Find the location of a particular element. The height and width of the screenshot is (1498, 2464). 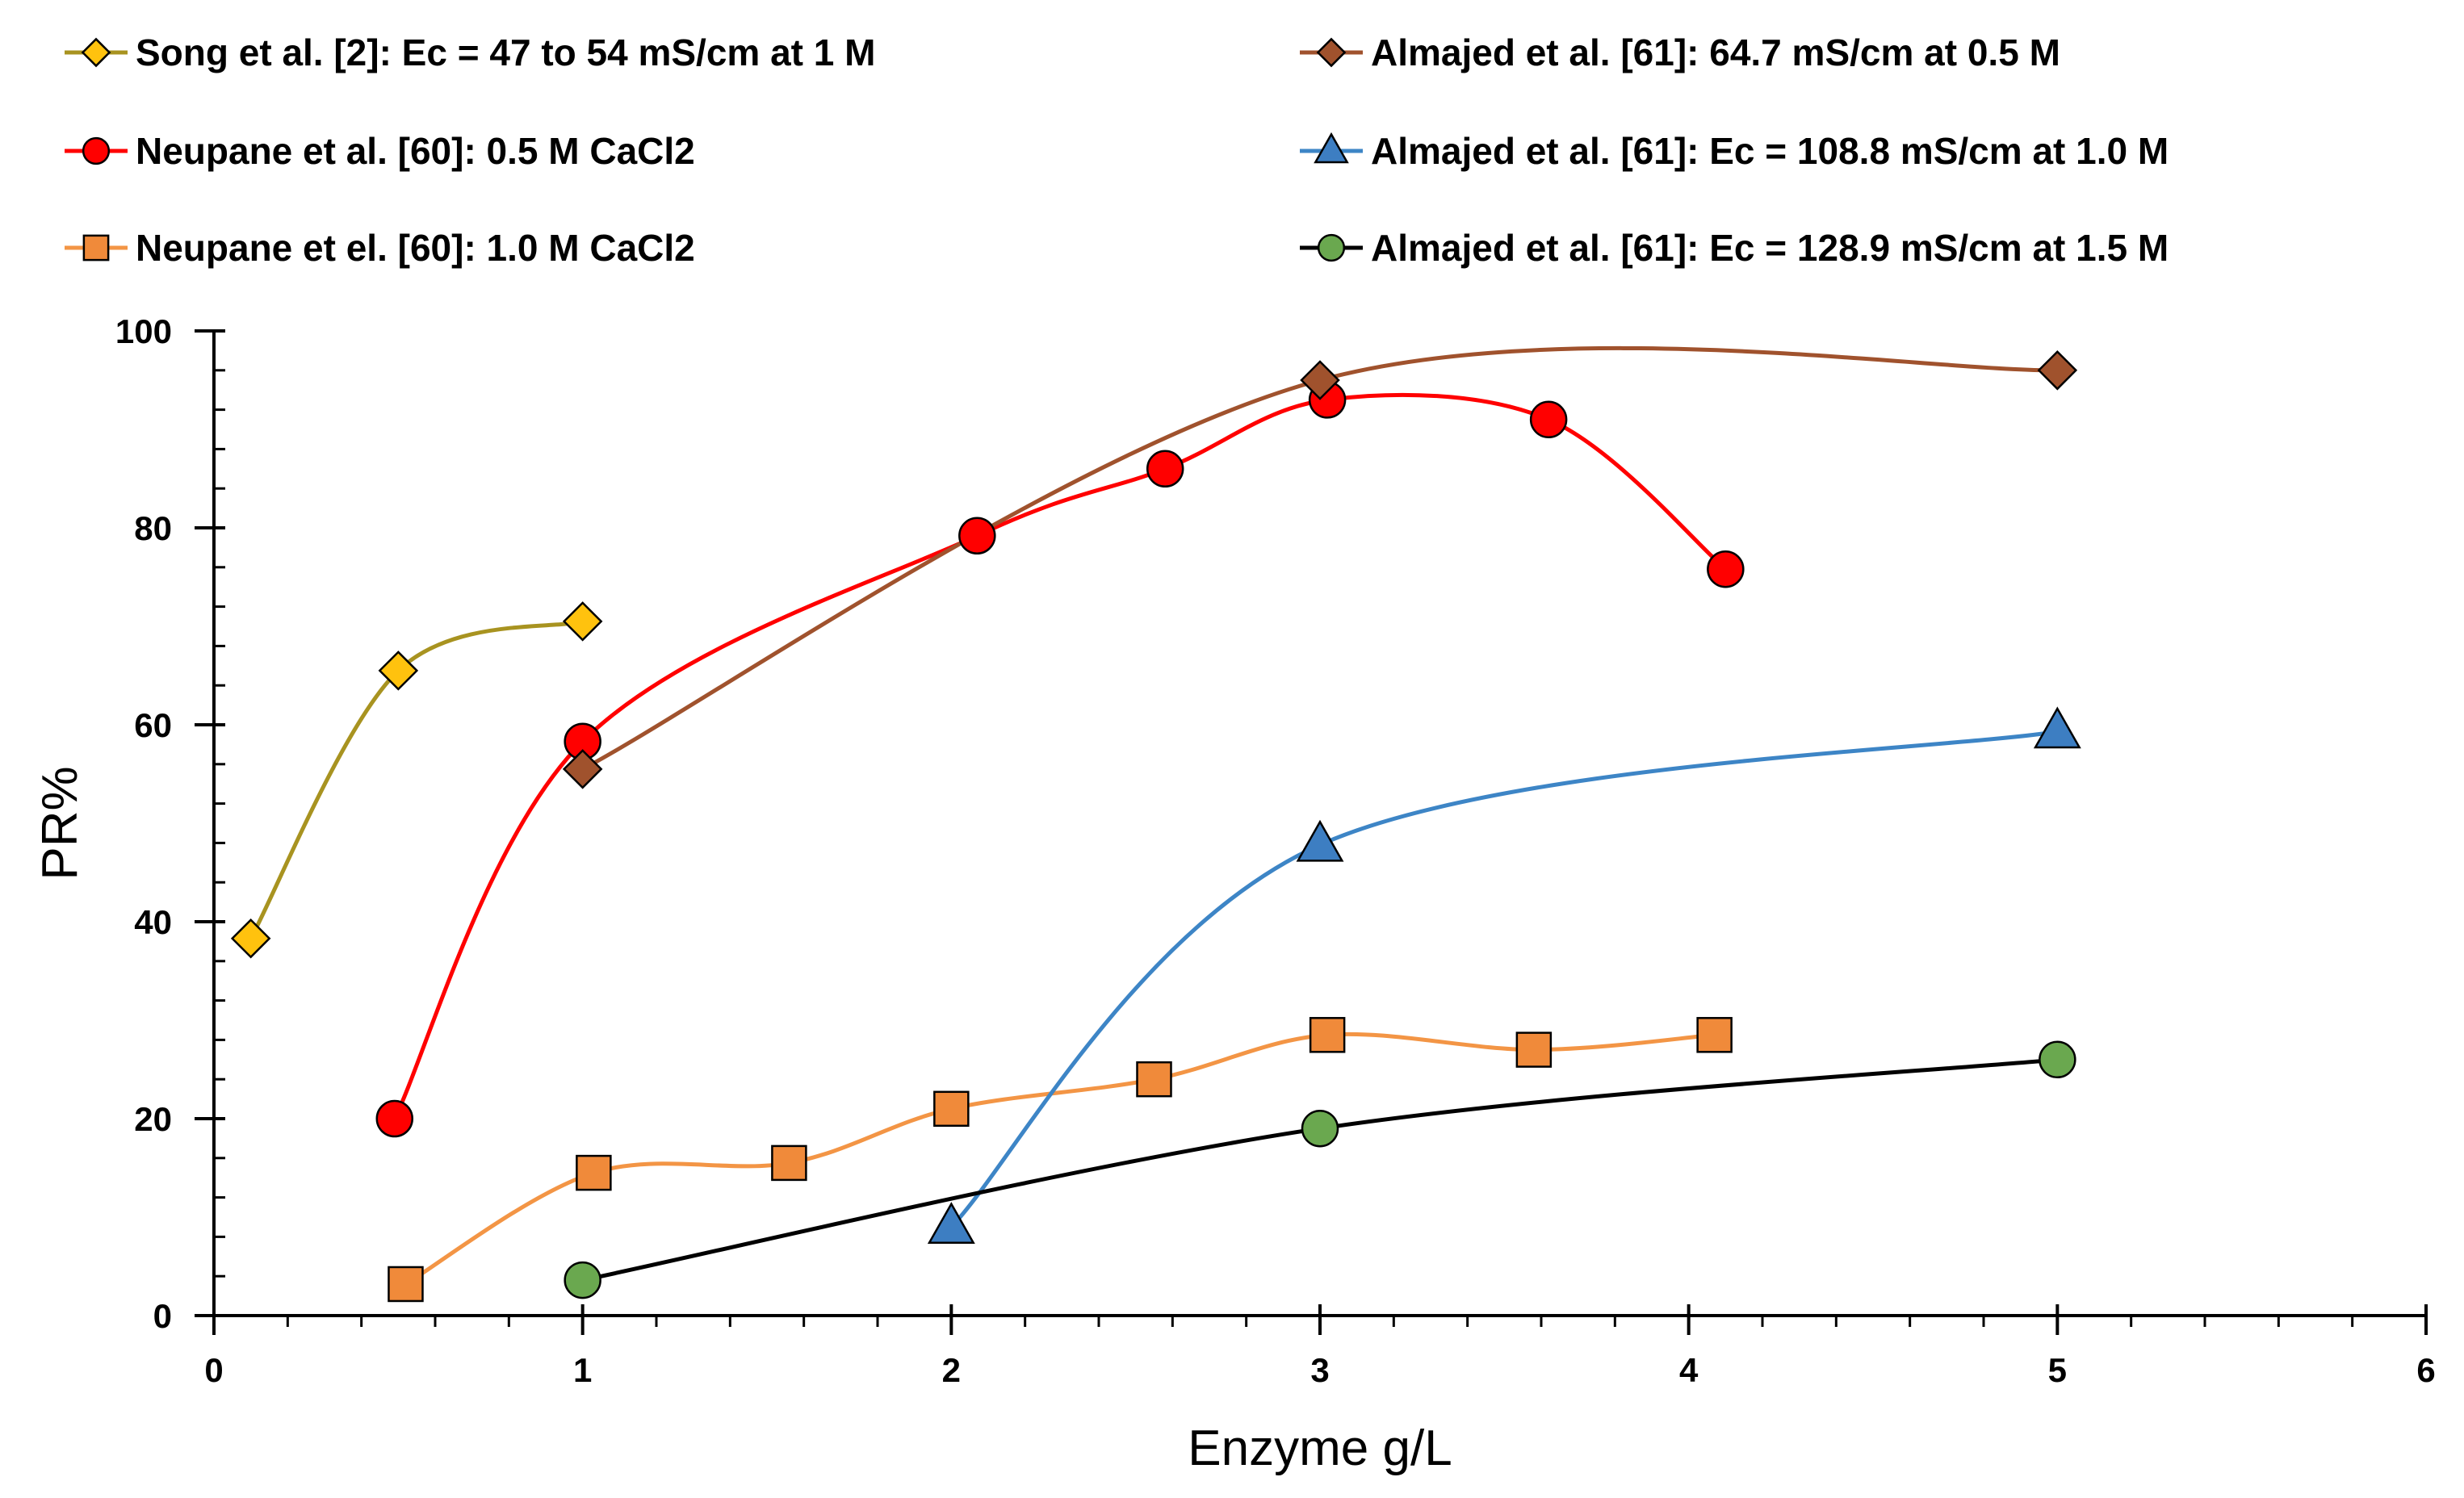

x-tick-label: 4 is located at coordinates (1689, 1370).